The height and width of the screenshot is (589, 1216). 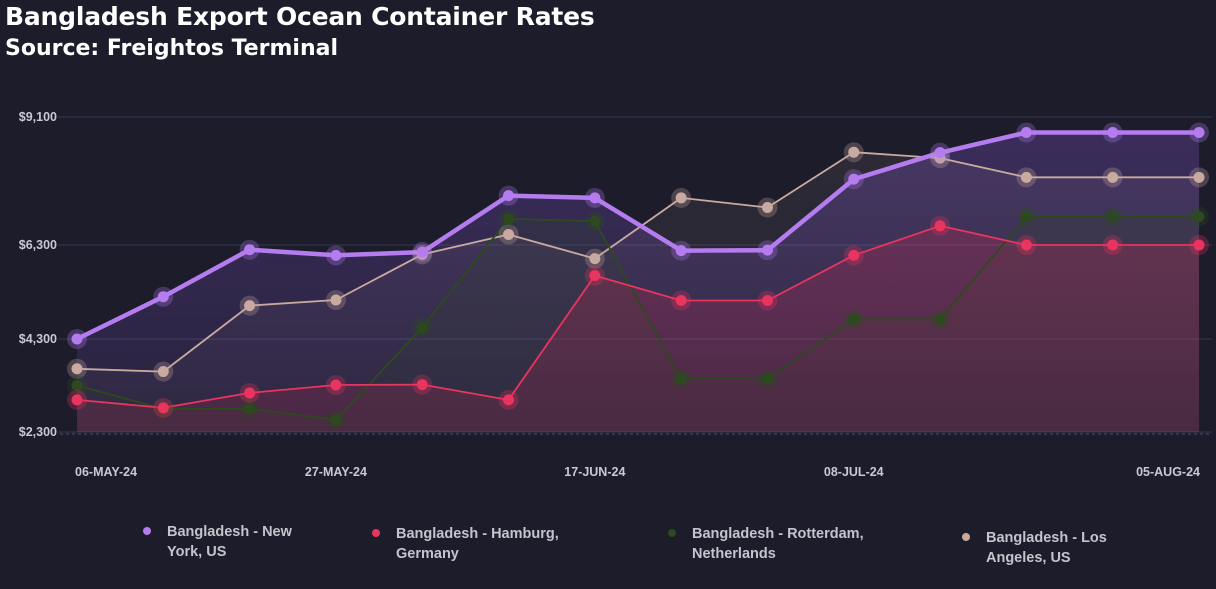 I want to click on legend-item-hamburg: Bangladesh - Hamburg, Germany, so click(x=465, y=544).